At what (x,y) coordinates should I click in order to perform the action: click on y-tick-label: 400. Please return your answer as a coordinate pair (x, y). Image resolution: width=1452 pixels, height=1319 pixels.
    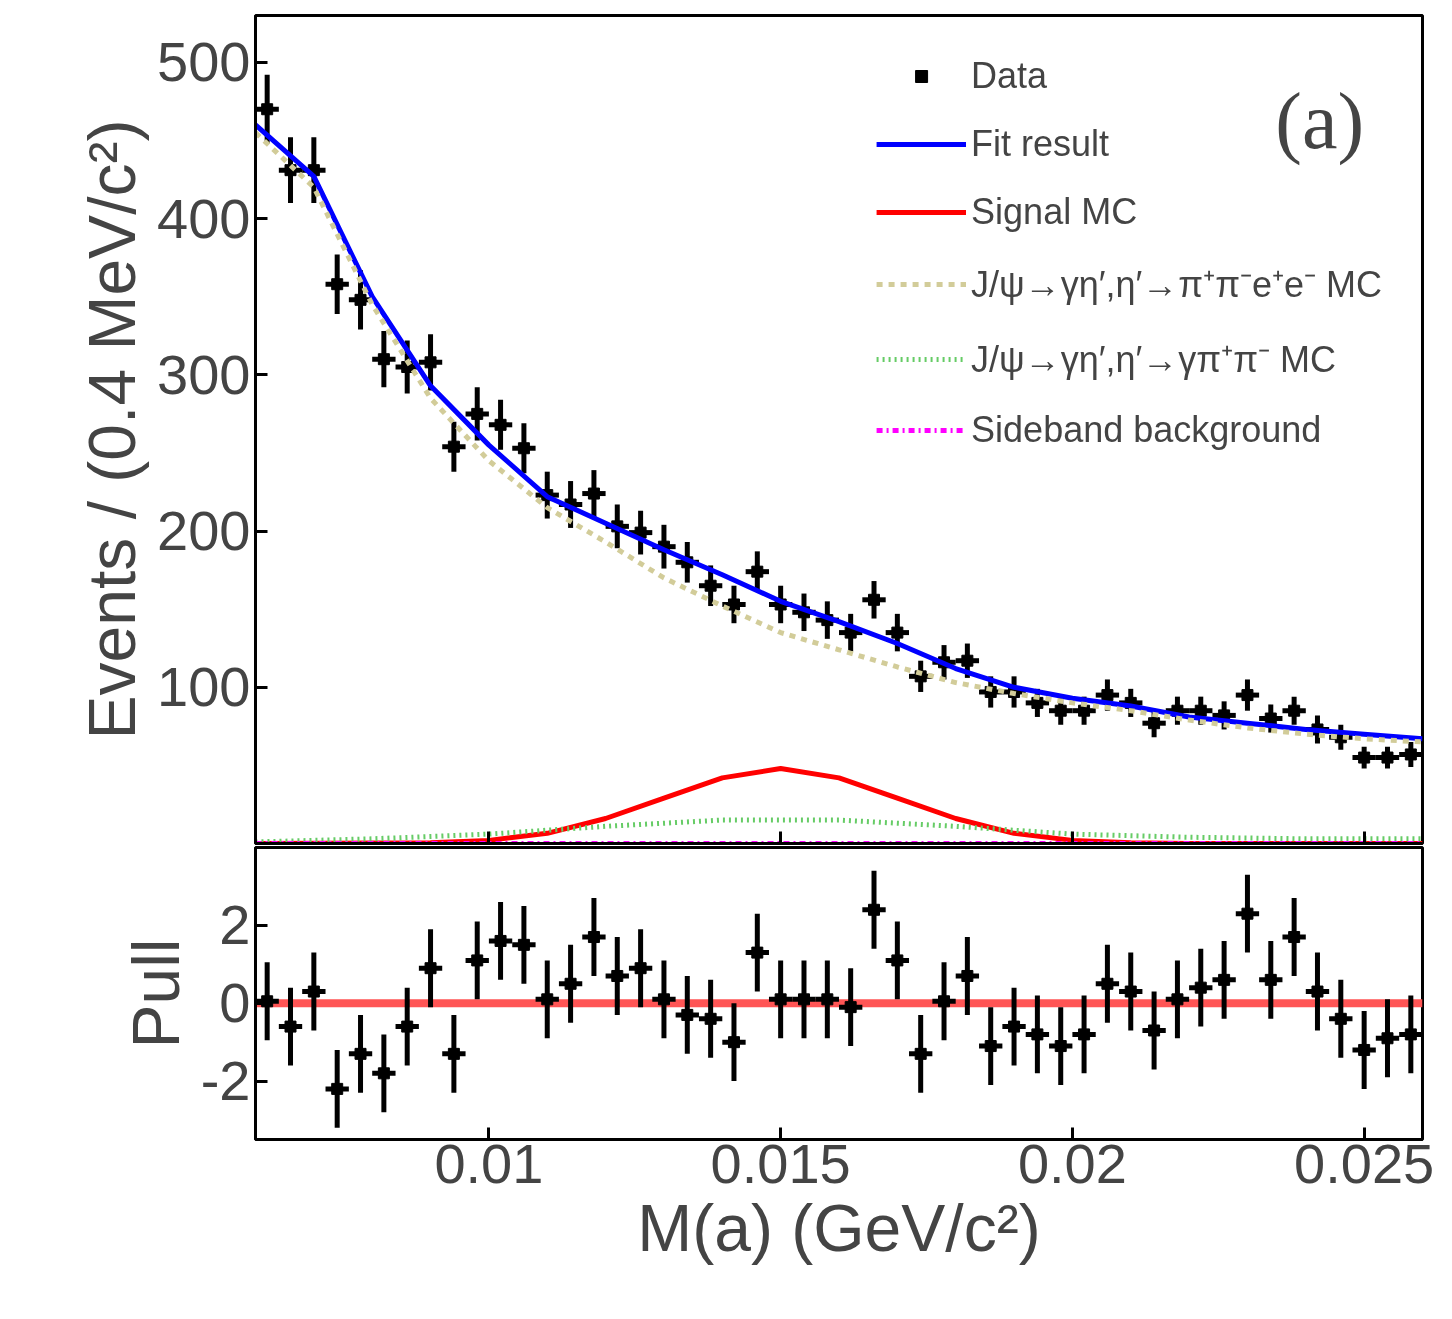
    Looking at the image, I should click on (204, 218).